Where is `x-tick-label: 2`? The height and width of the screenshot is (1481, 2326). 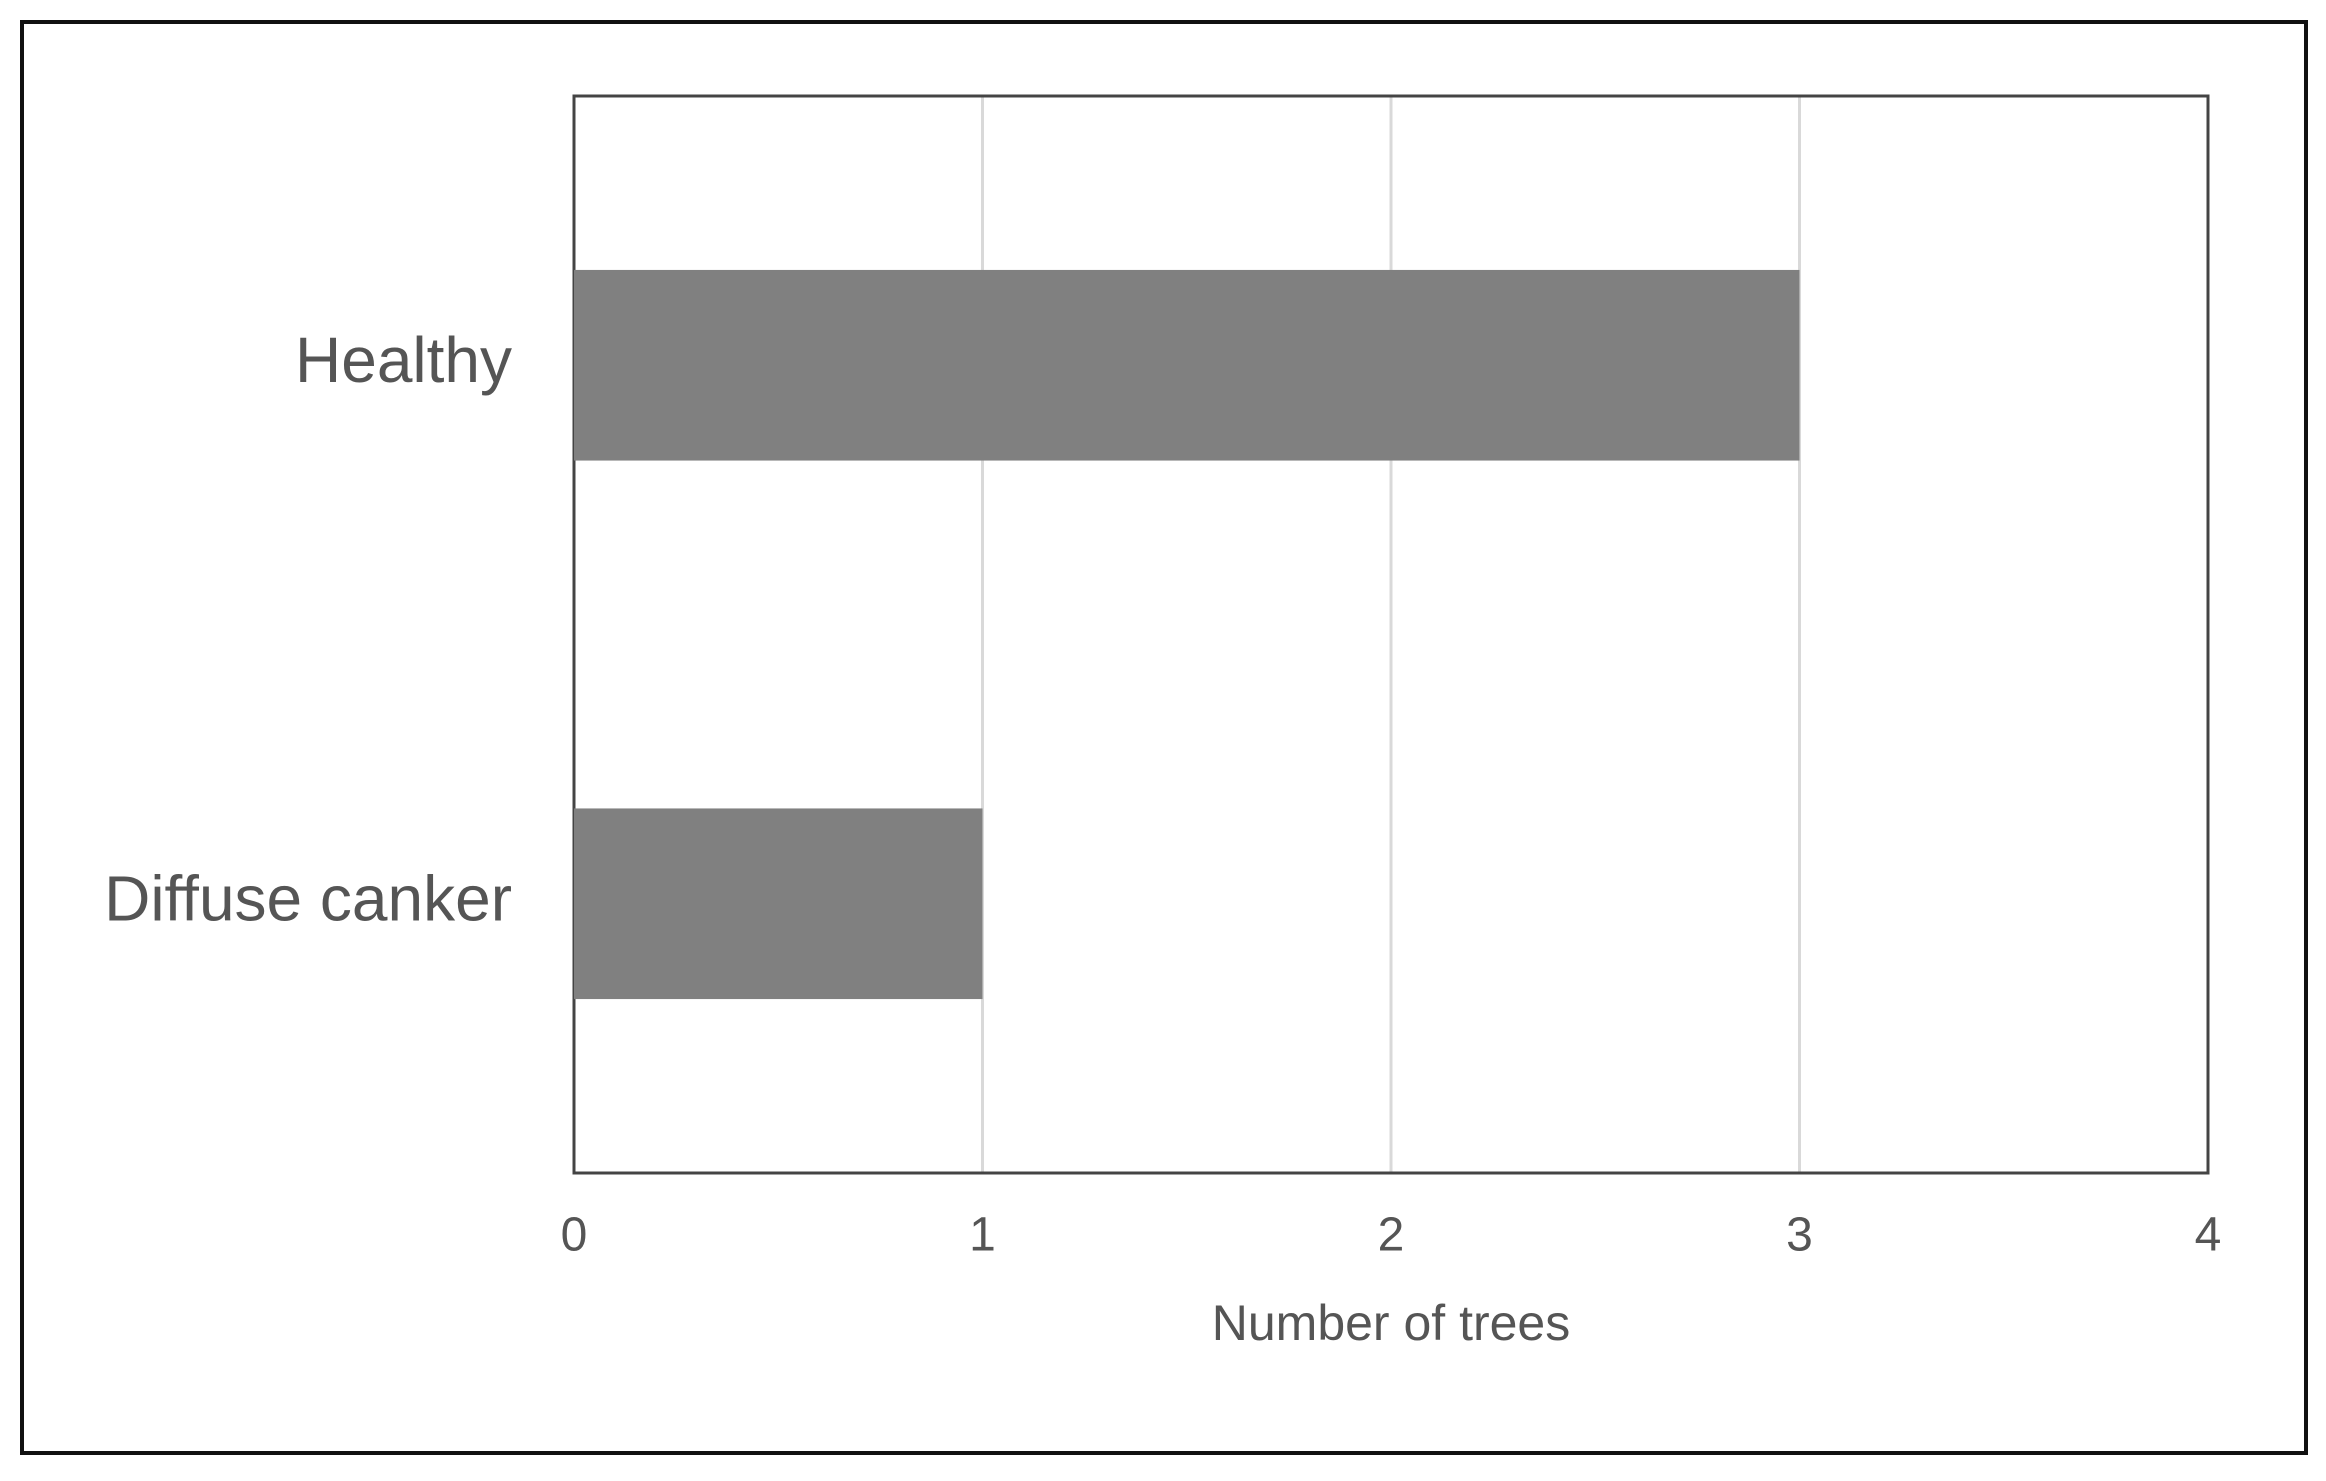 x-tick-label: 2 is located at coordinates (1391, 1235).